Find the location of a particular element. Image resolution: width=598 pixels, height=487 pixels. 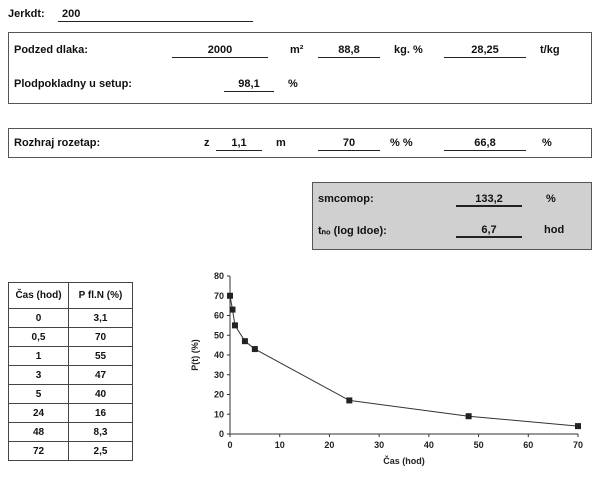

input-panel is located at coordinates (300, 68).